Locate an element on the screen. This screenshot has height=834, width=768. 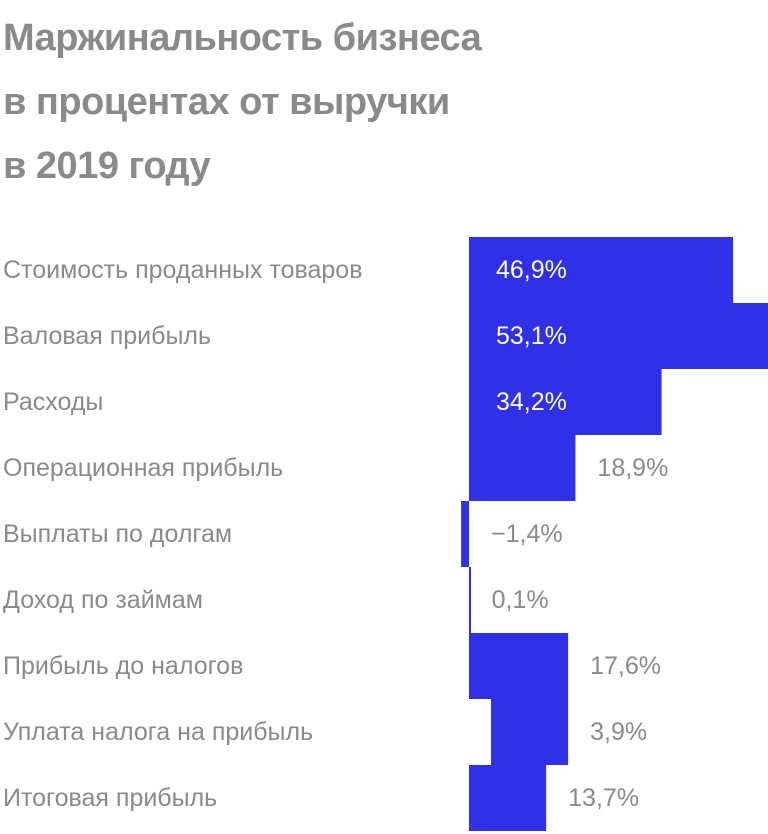
category-label-6: Прибыль до налогов is located at coordinates (123, 666).